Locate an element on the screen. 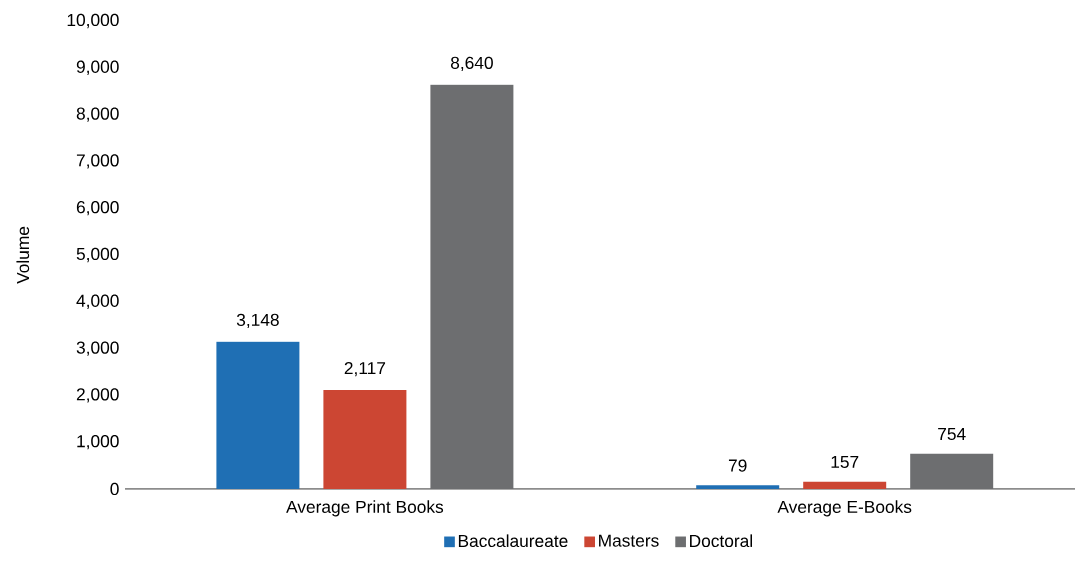 The height and width of the screenshot is (580, 1076). data-label: 754 is located at coordinates (952, 434).